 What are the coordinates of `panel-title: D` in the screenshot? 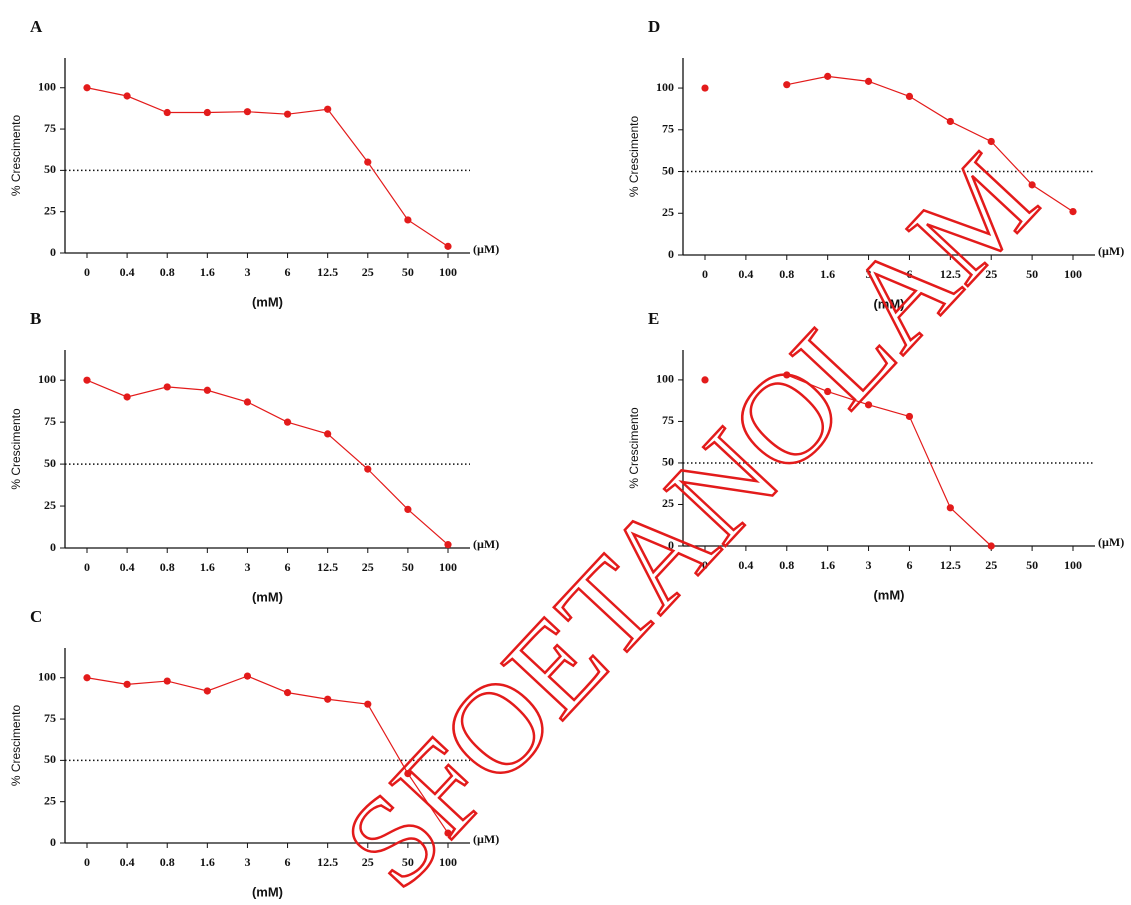 It's located at (654, 26).